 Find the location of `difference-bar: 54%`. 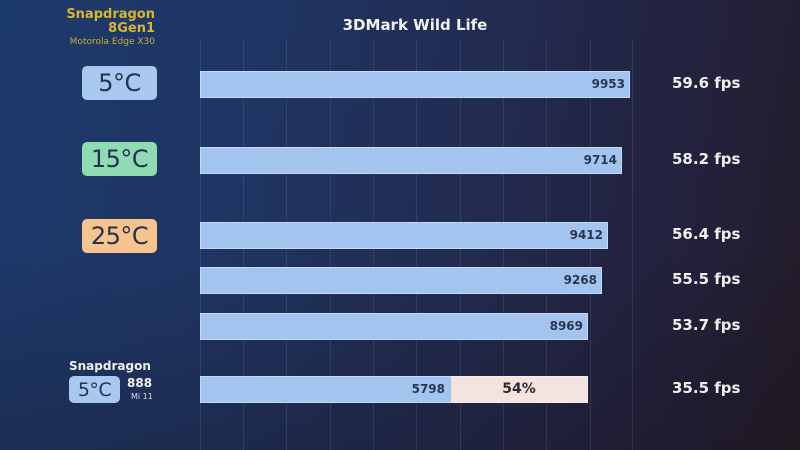

difference-bar: 54% is located at coordinates (519, 389).